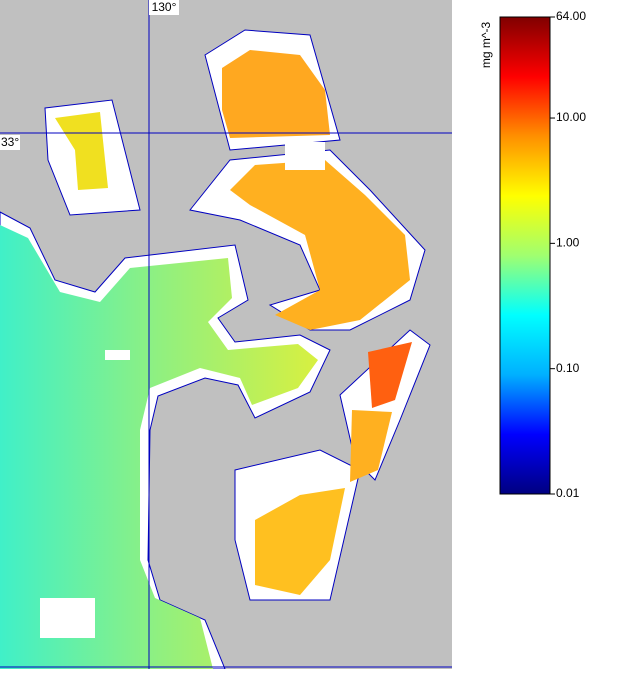 The height and width of the screenshot is (674, 635). I want to click on colorbar-tick-label: 0.10, so click(568, 368).